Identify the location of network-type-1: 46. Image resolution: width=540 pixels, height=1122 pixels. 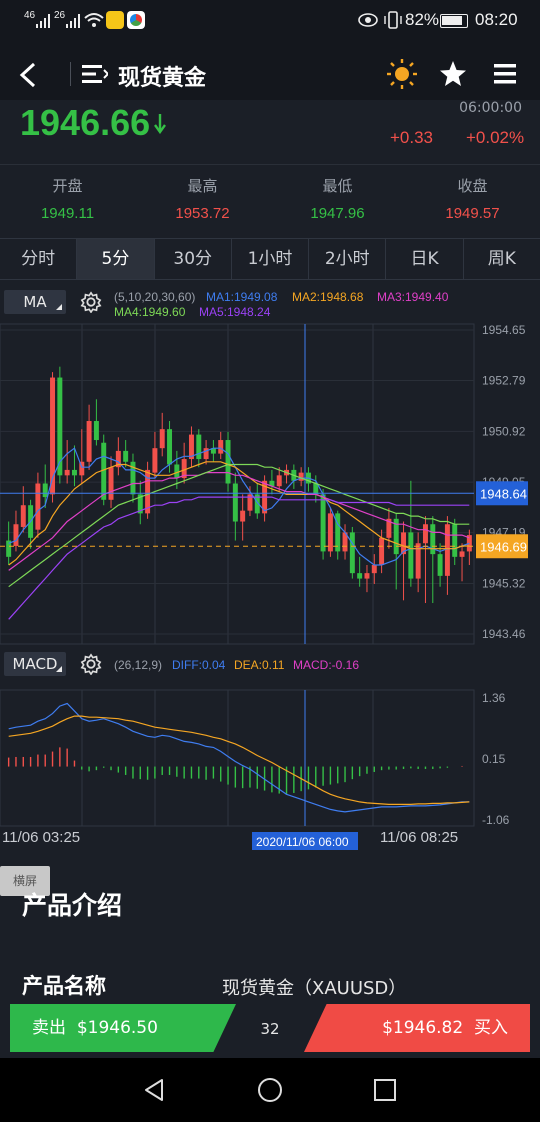
(30, 15).